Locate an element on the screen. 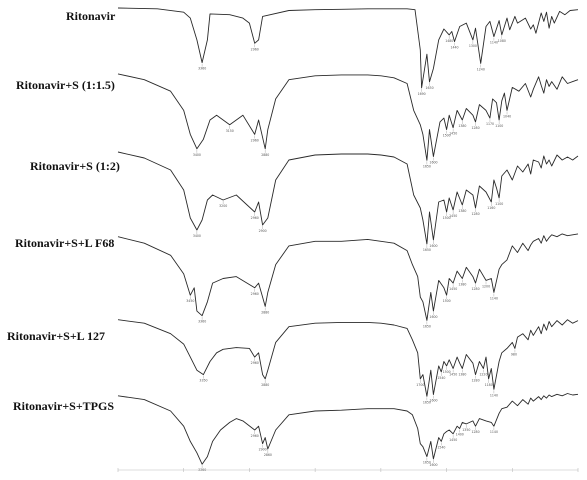 Image resolution: width=587 pixels, height=480 pixels. peak-marker-label: 1040 is located at coordinates (507, 116).